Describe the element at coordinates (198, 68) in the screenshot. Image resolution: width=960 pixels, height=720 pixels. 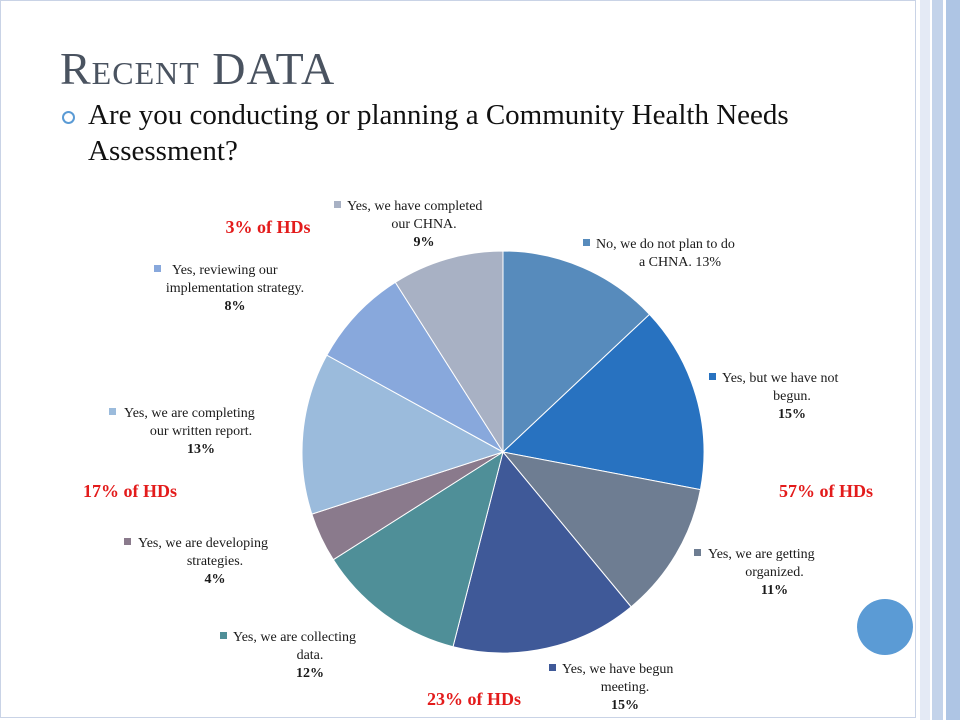
I see `slide-title: Recent DATA` at that location.